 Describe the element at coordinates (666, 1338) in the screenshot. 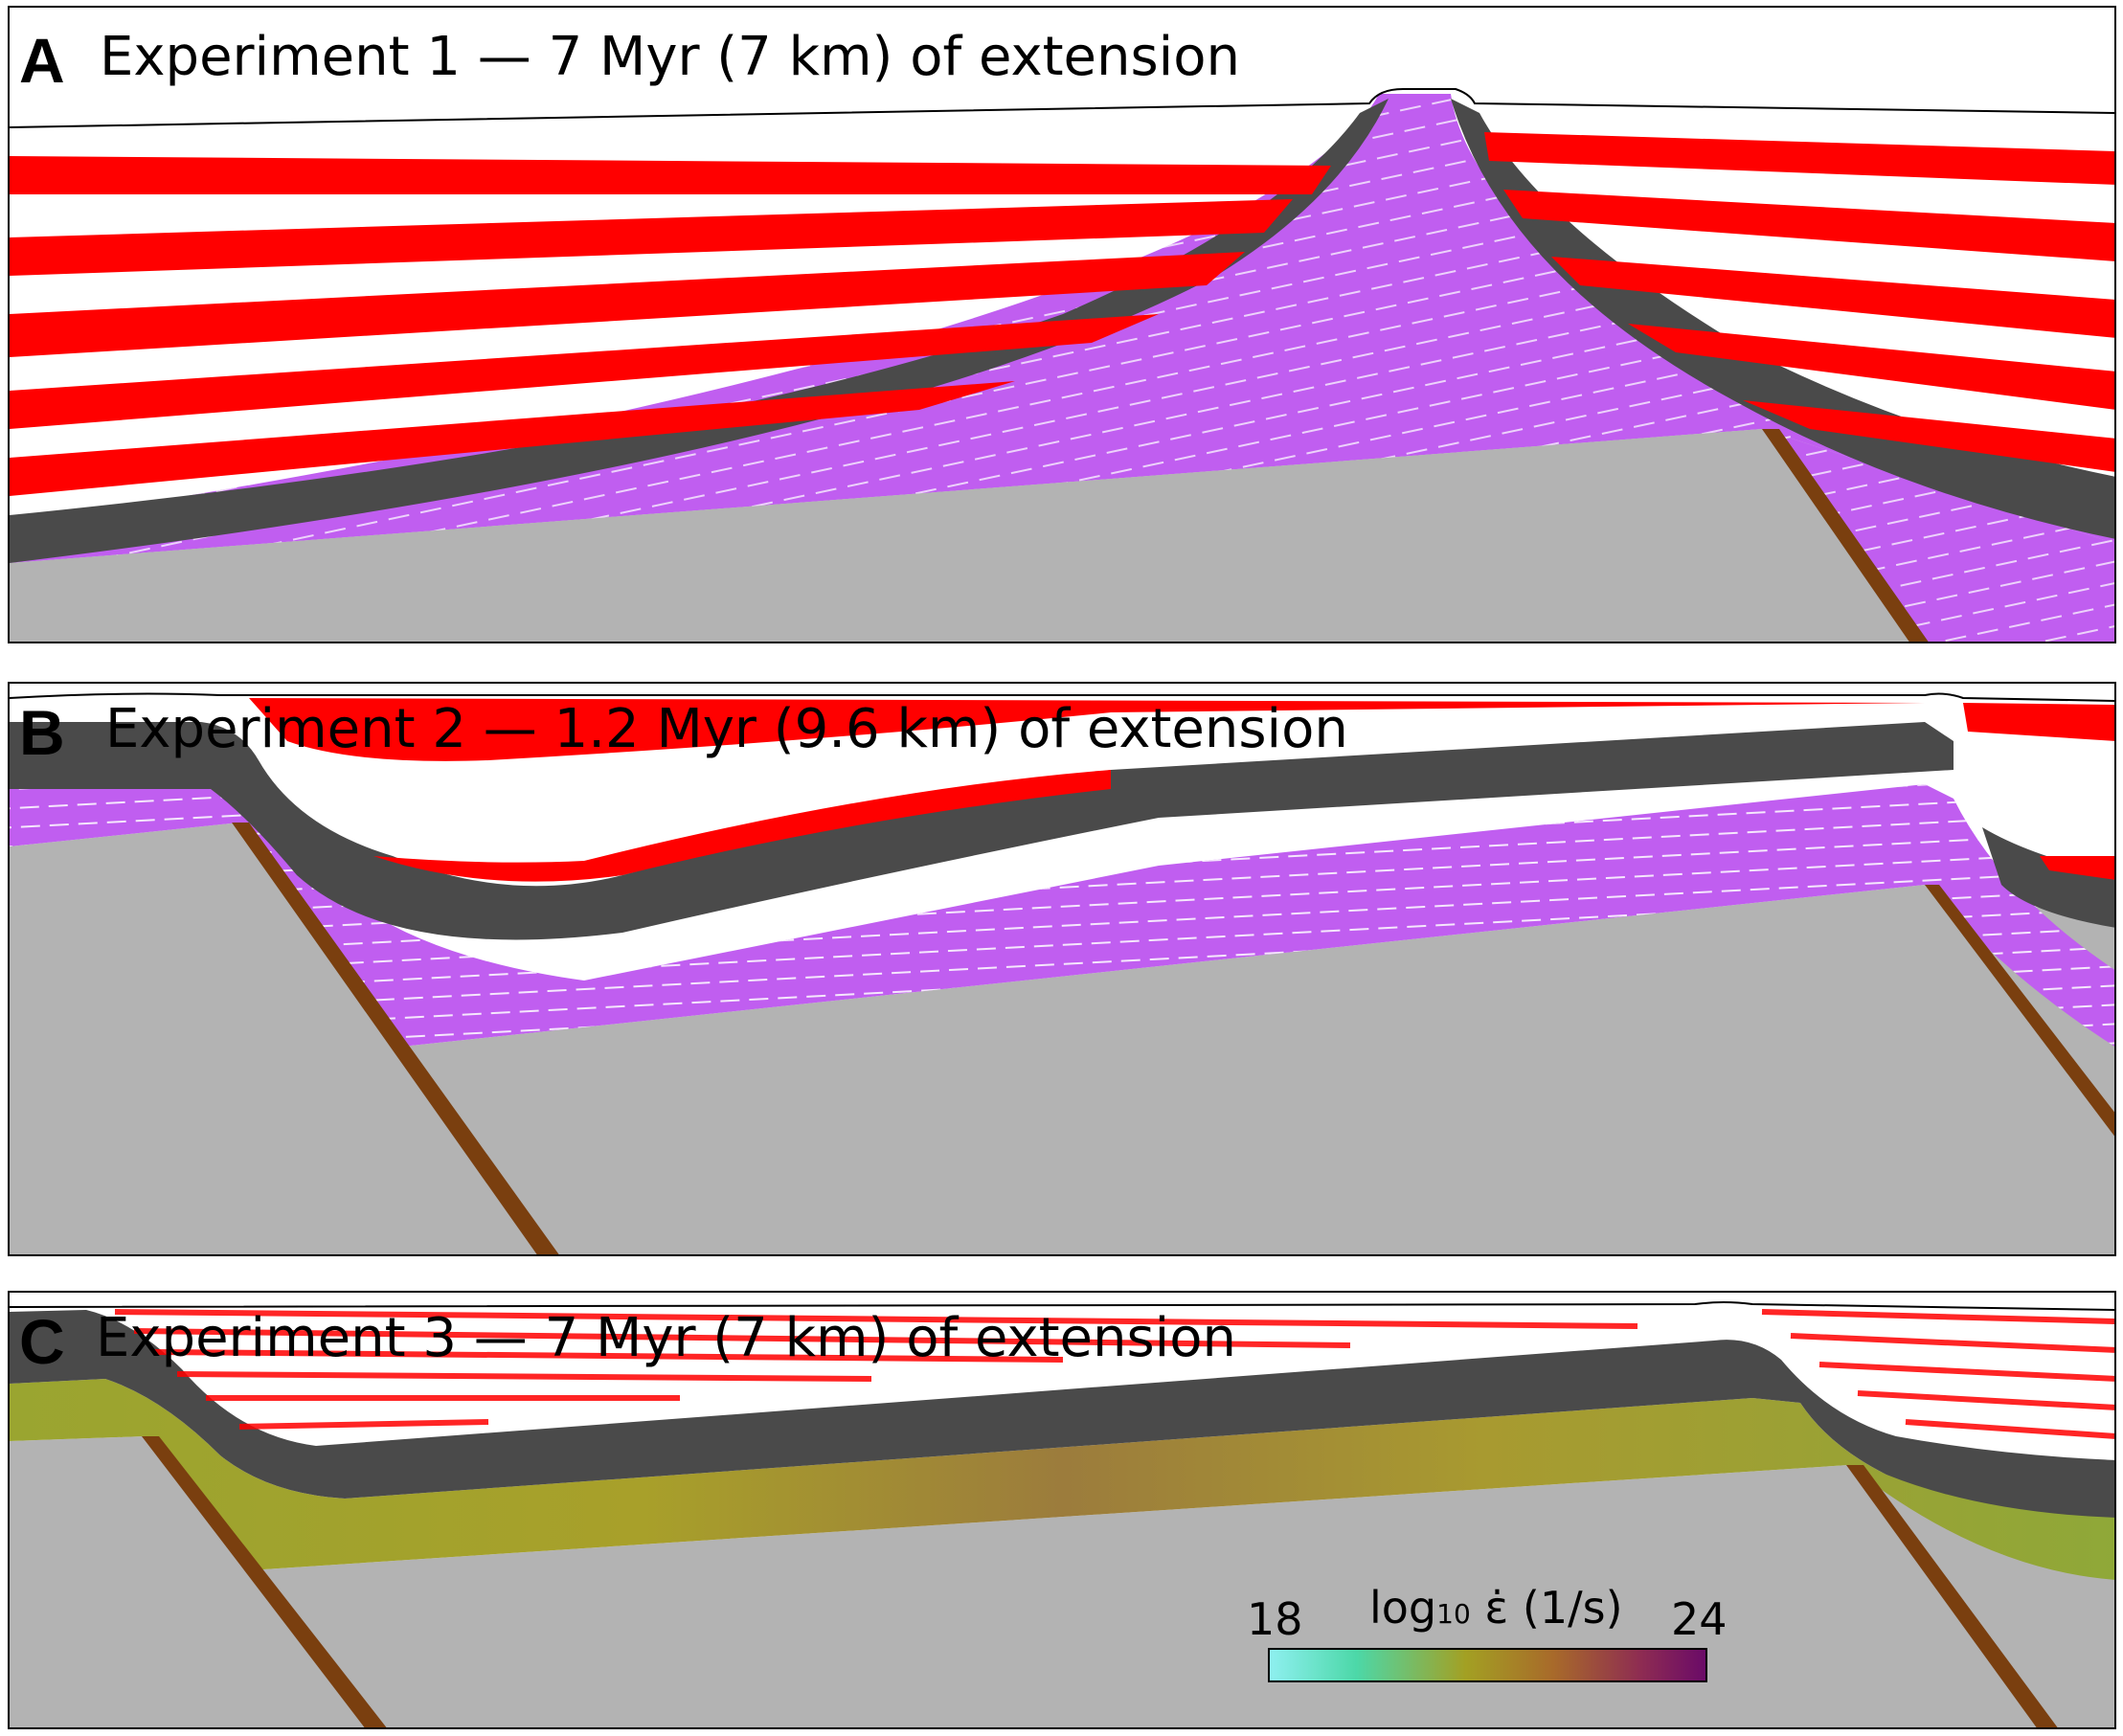

I see `panel-title-c: Experiment 3 — 7 Myr (7 km) of extension` at that location.